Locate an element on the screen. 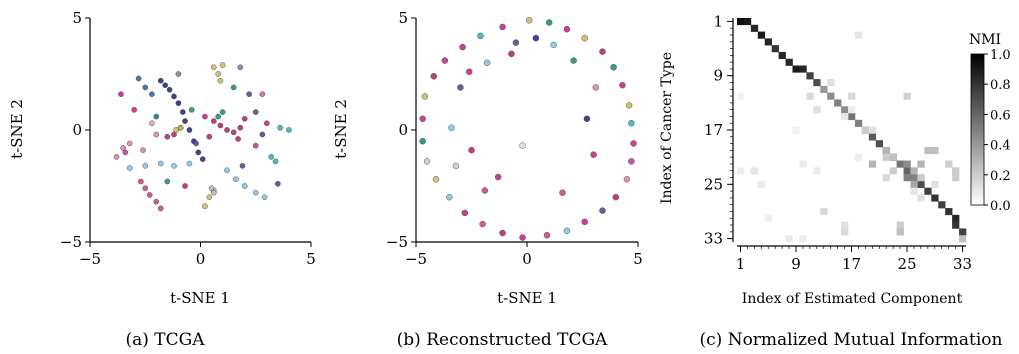 The height and width of the screenshot is (354, 1019). y-tick-label: 5 is located at coordinates (77, 18).